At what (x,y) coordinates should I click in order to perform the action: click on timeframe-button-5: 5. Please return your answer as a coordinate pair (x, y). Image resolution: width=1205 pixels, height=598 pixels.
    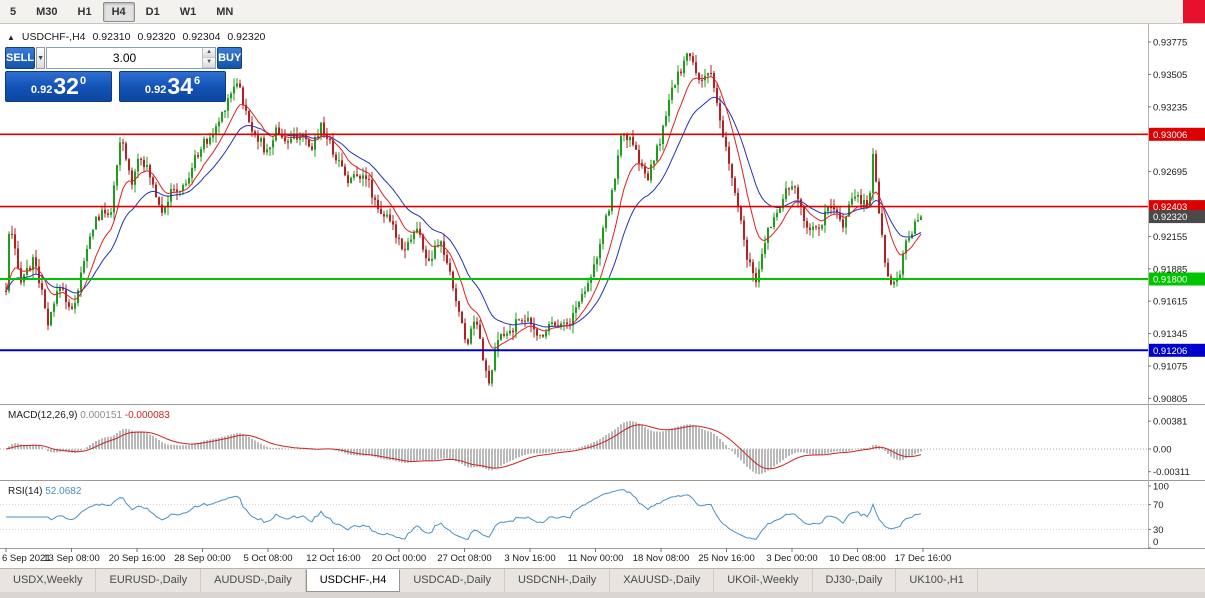
    Looking at the image, I should click on (13, 11).